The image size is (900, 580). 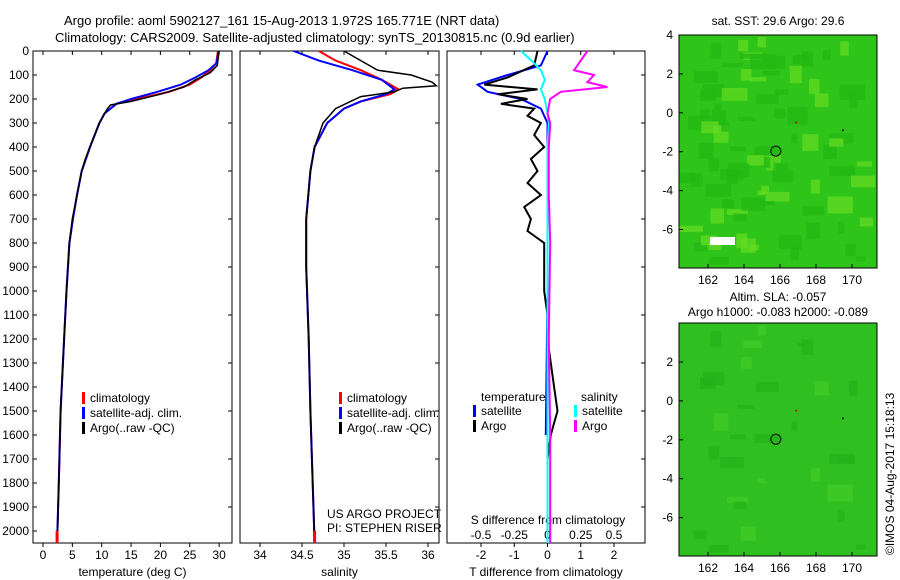 I want to click on x-tick-label: 25, so click(x=190, y=555).